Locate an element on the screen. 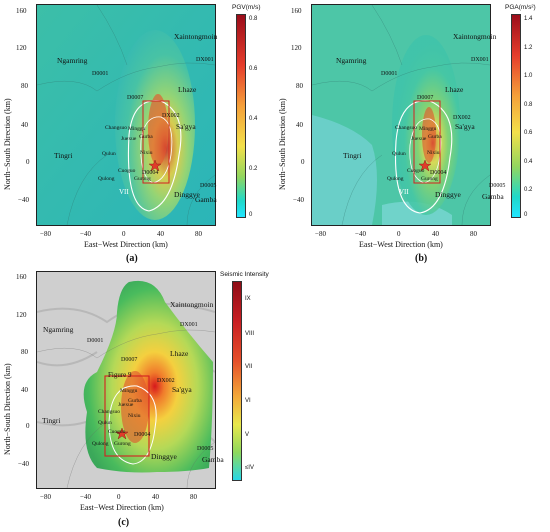 Image resolution: width=550 pixels, height=532 pixels. colorbar-title: PGV(m/s) is located at coordinates (246, 7).